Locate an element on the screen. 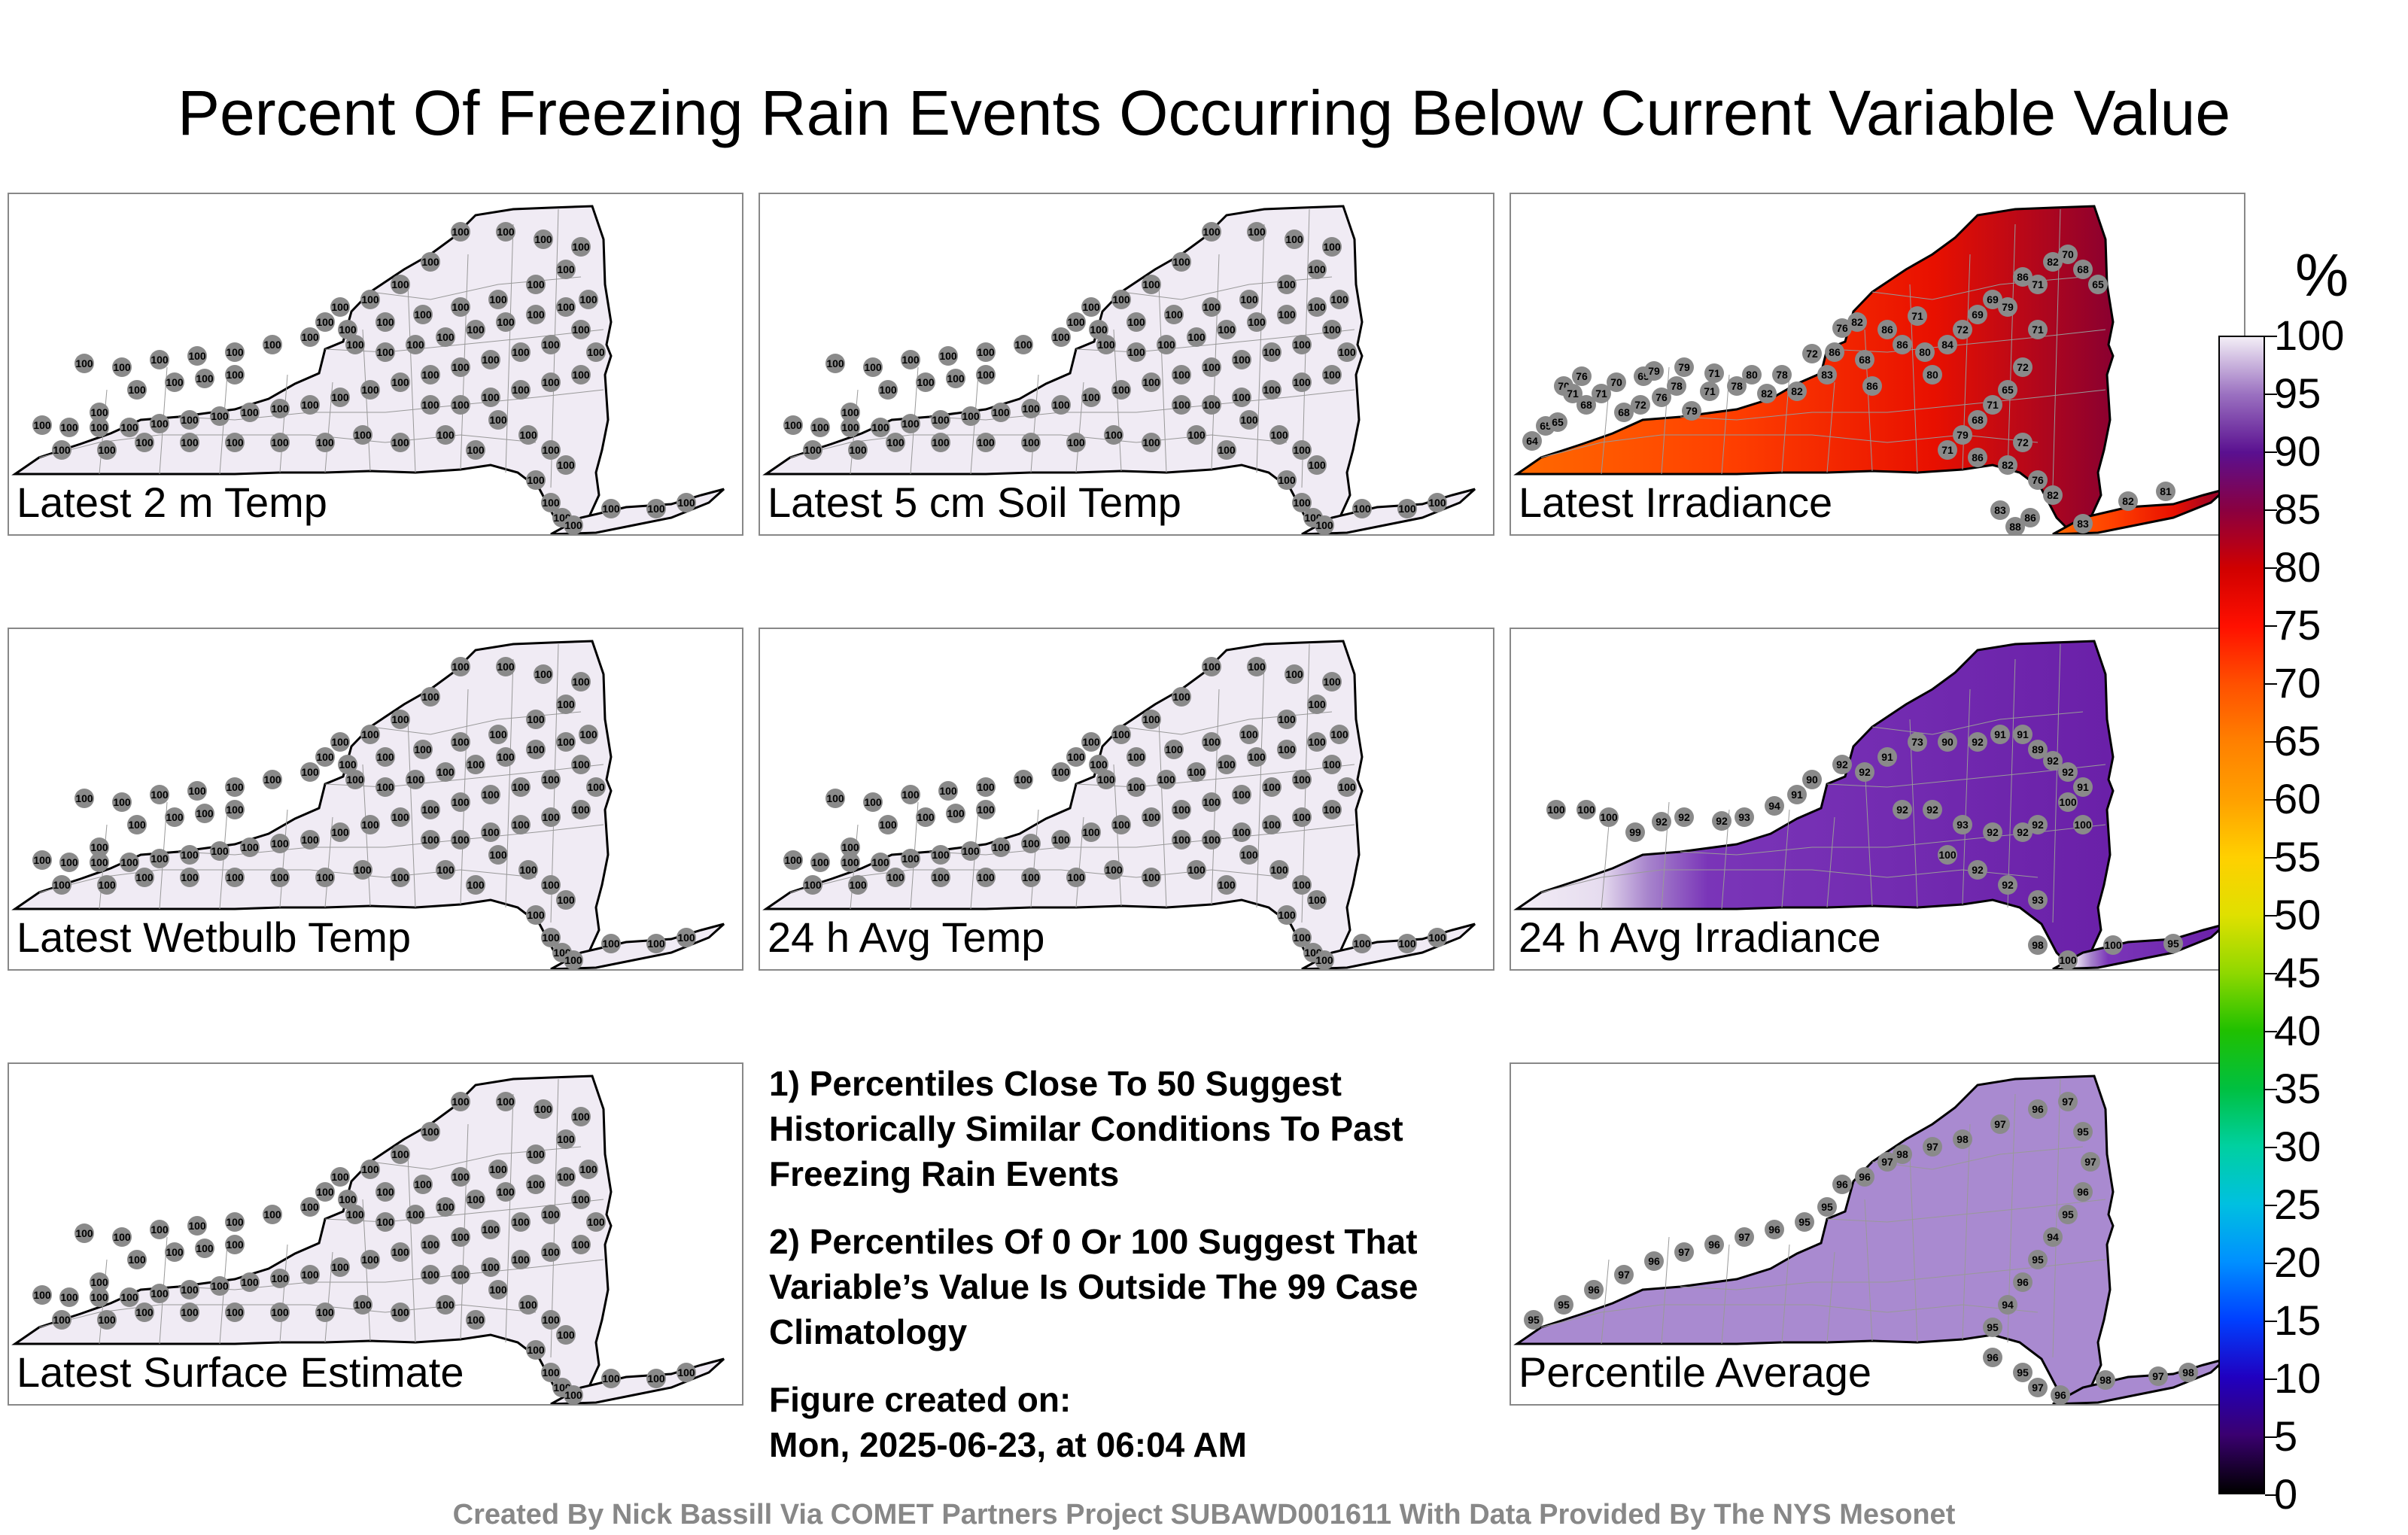 This screenshot has width=2408, height=1535. station-marker: 78 is located at coordinates (1782, 375).